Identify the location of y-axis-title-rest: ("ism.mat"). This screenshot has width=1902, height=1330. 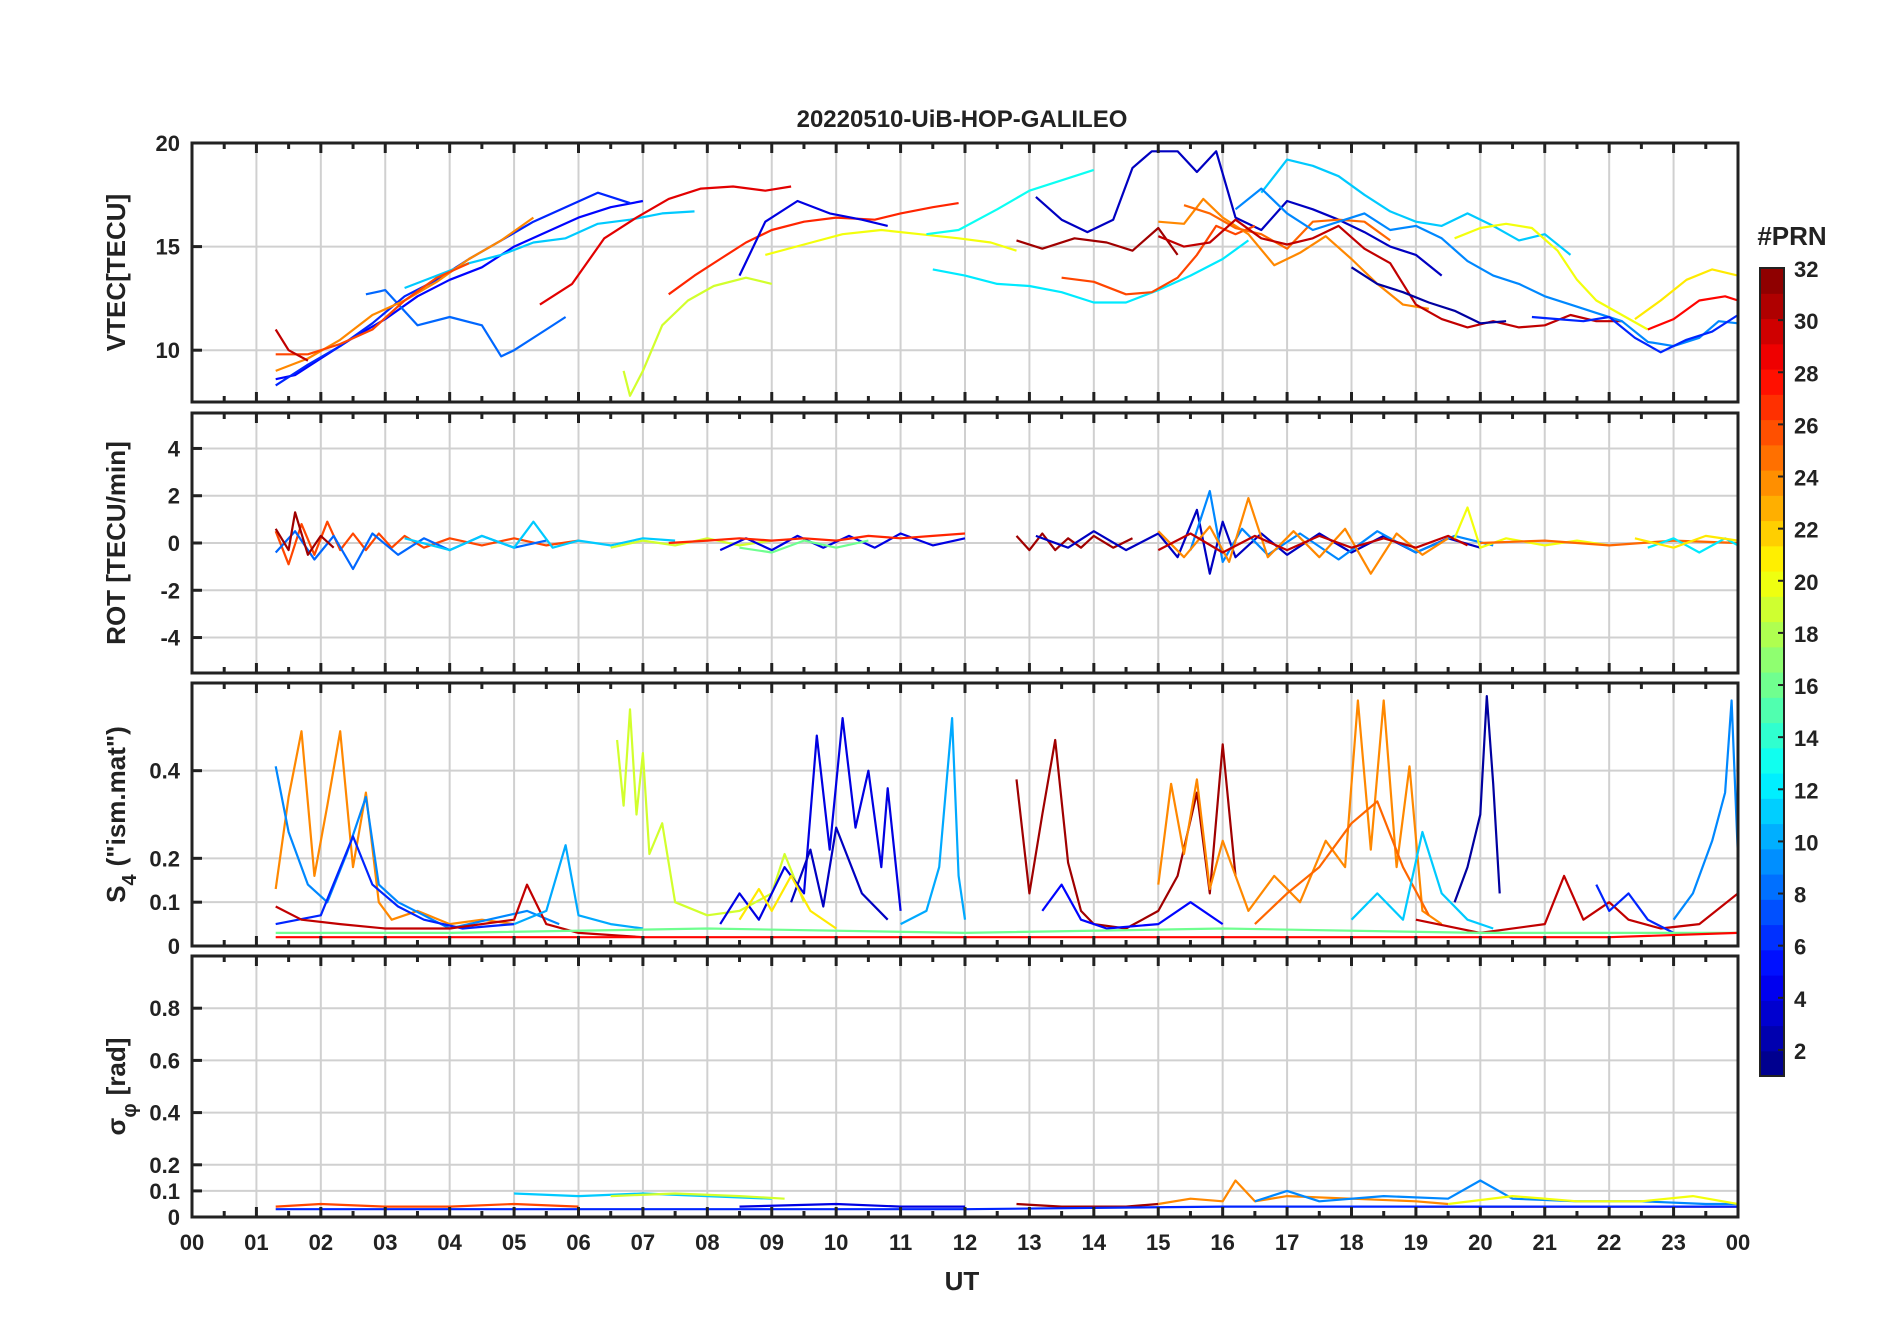
(116, 796).